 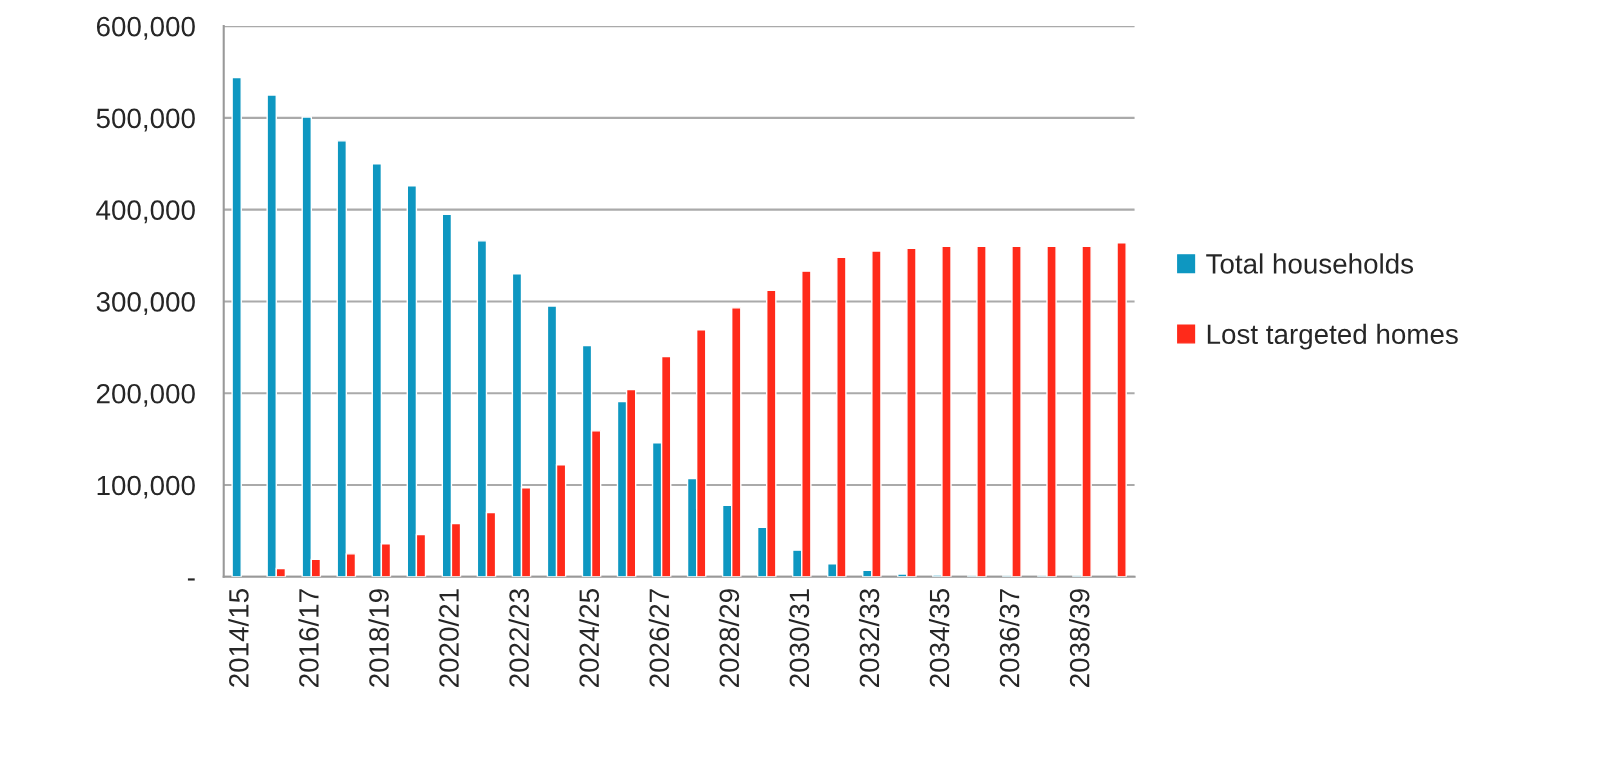 I want to click on x-tick-label: 2034/35, so click(x=939, y=638).